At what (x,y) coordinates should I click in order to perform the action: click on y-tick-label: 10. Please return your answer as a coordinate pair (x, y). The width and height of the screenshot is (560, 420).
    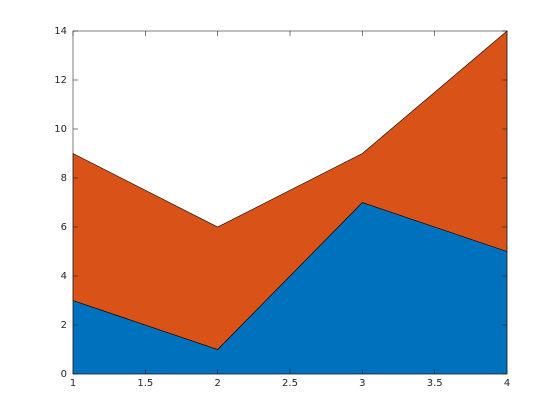
    Looking at the image, I should click on (60, 129).